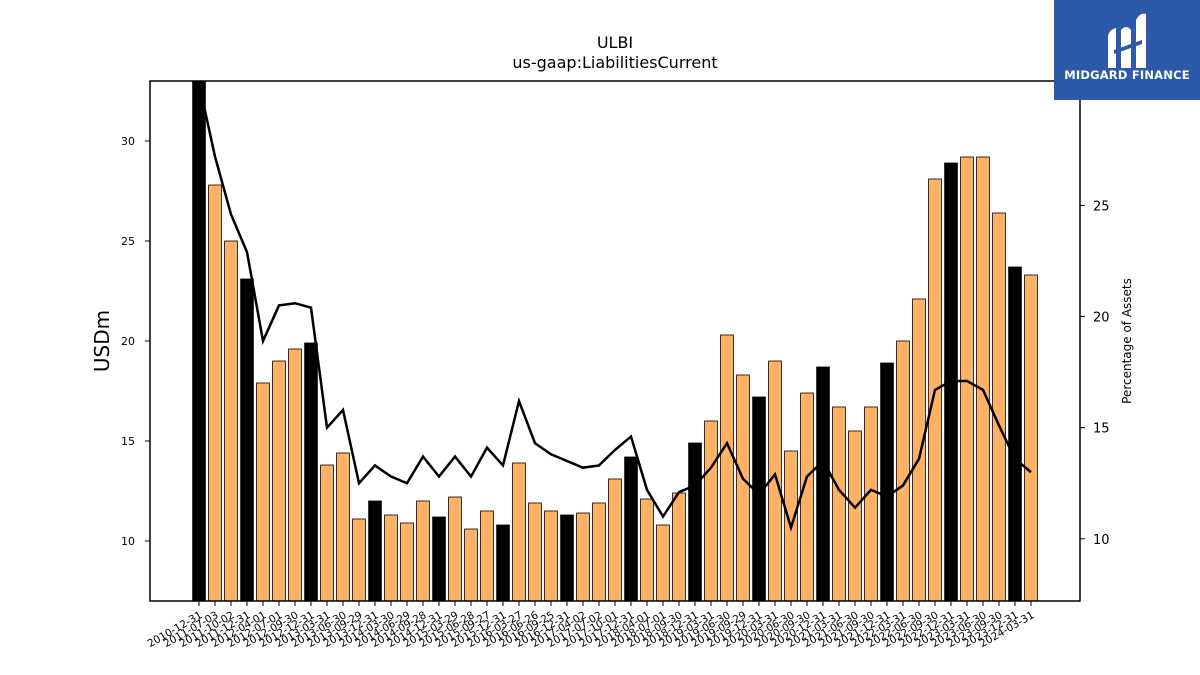 This screenshot has width=1200, height=675. Describe the element at coordinates (135, 341) in the screenshot. I see `left-axis-ticks: 10 15 20 25 30` at that location.